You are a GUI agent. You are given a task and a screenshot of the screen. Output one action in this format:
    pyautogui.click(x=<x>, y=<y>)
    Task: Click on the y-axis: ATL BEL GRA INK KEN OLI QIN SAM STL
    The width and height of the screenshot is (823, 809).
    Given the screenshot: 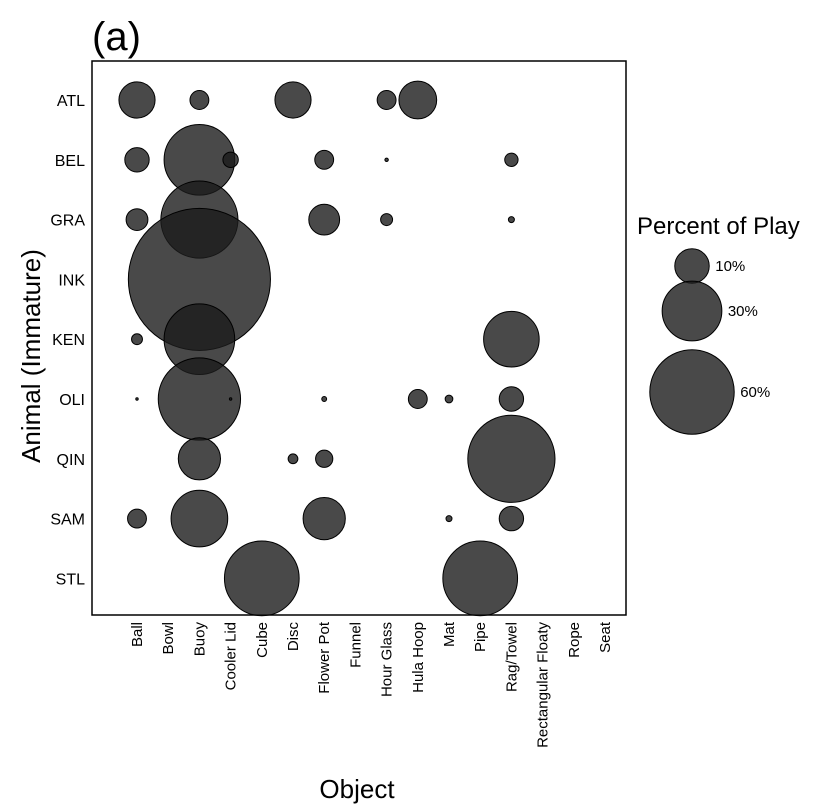 What is the action you would take?
    pyautogui.click(x=67, y=340)
    